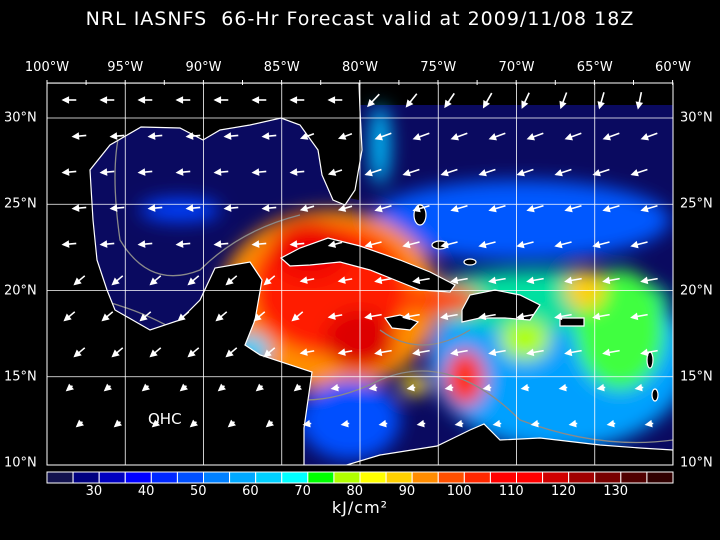  Describe the element at coordinates (94, 491) in the screenshot. I see `colorbar-label: 30` at that location.